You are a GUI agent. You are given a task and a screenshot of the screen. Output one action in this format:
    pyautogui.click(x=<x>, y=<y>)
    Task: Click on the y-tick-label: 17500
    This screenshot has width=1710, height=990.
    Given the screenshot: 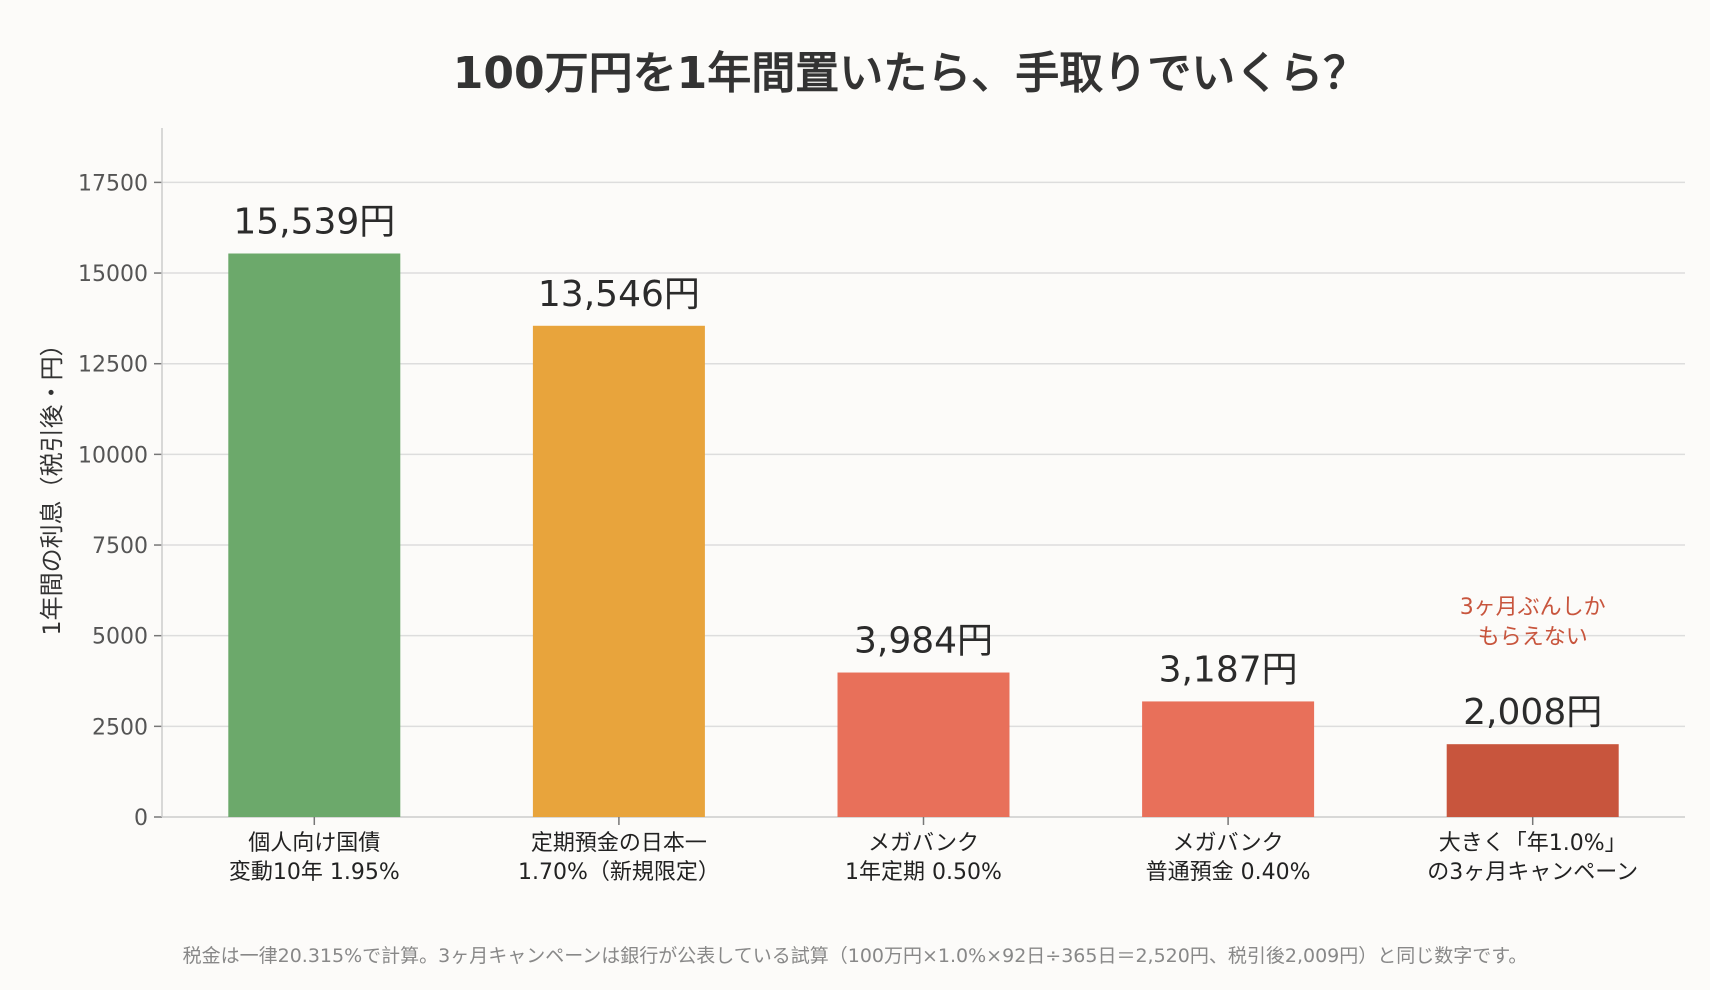 What is the action you would take?
    pyautogui.click(x=113, y=183)
    